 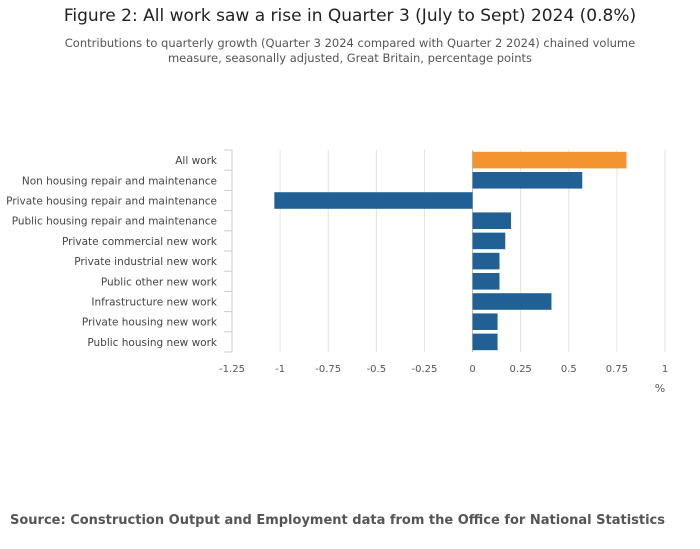 I want to click on x-tick-label: 0, so click(x=472, y=369).